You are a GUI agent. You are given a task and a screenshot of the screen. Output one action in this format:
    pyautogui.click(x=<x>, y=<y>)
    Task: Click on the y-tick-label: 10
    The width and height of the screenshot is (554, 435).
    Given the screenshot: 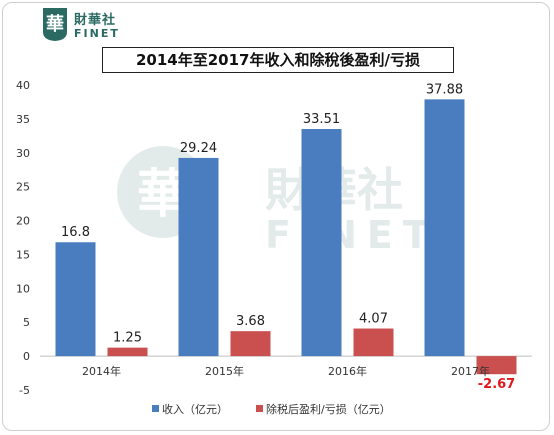 What is the action you would take?
    pyautogui.click(x=23, y=288)
    